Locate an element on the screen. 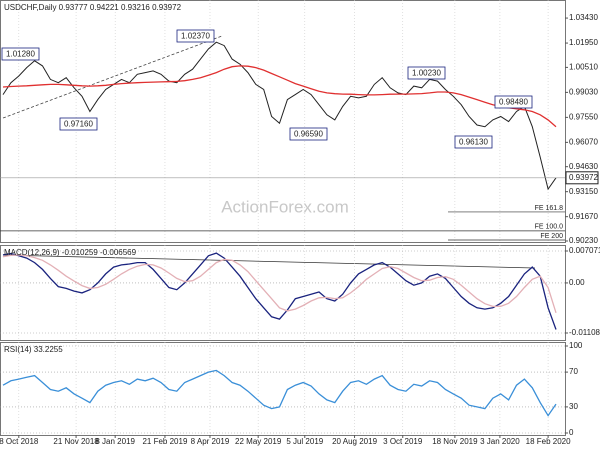 The image size is (600, 450). annotation: 0.97160 is located at coordinates (78, 124).